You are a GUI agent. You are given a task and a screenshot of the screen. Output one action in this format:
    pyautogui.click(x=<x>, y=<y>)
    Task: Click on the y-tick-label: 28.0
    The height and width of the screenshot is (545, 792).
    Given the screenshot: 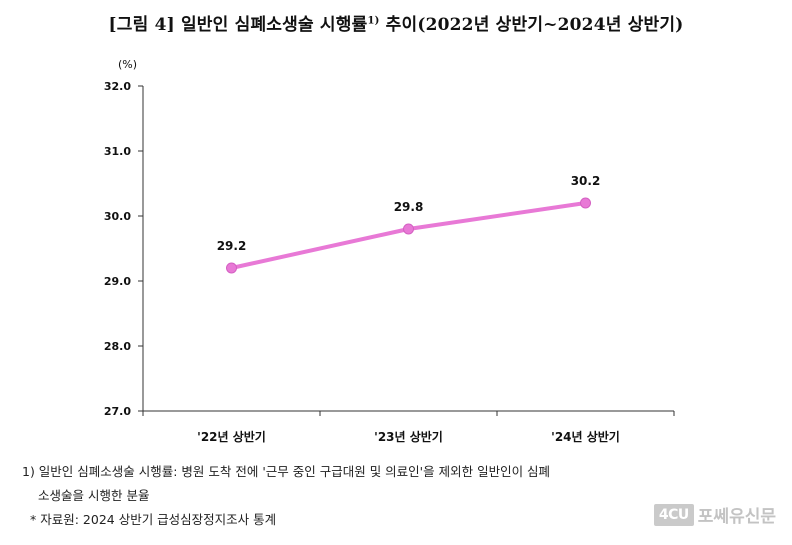 What is the action you would take?
    pyautogui.click(x=117, y=346)
    